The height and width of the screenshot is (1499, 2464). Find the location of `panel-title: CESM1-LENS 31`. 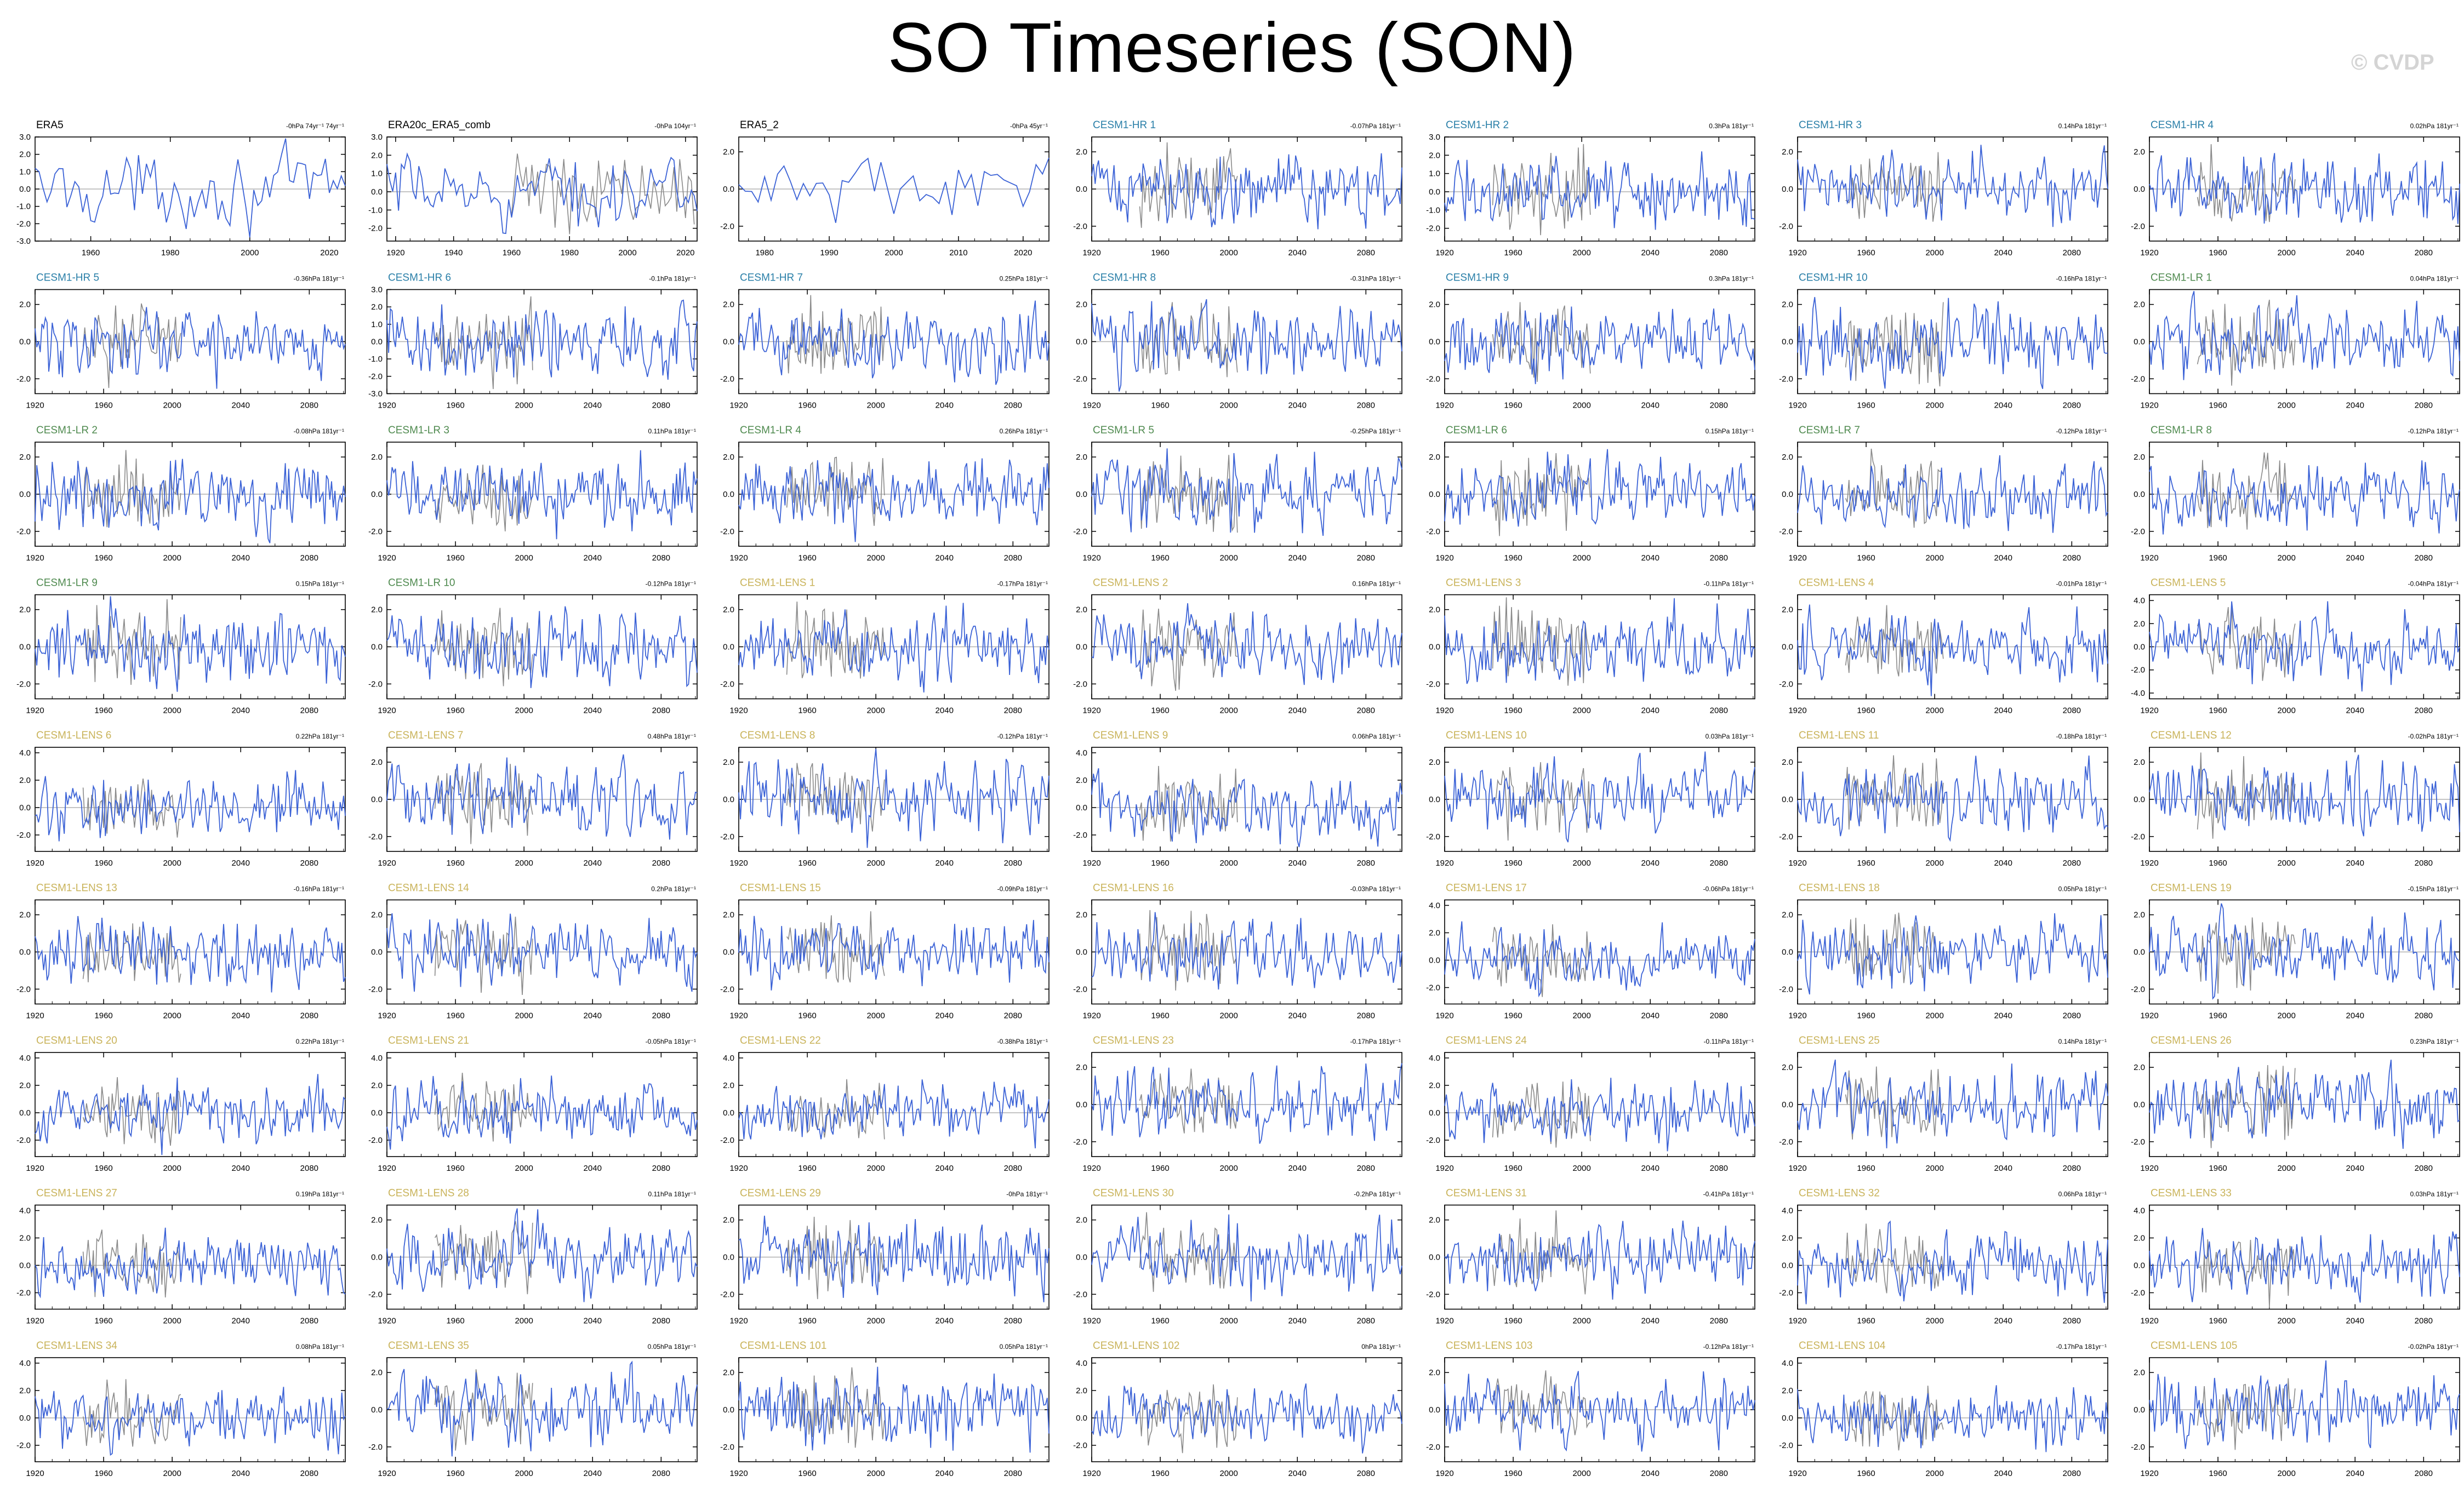

panel-title: CESM1-LENS 31 is located at coordinates (1486, 1193).